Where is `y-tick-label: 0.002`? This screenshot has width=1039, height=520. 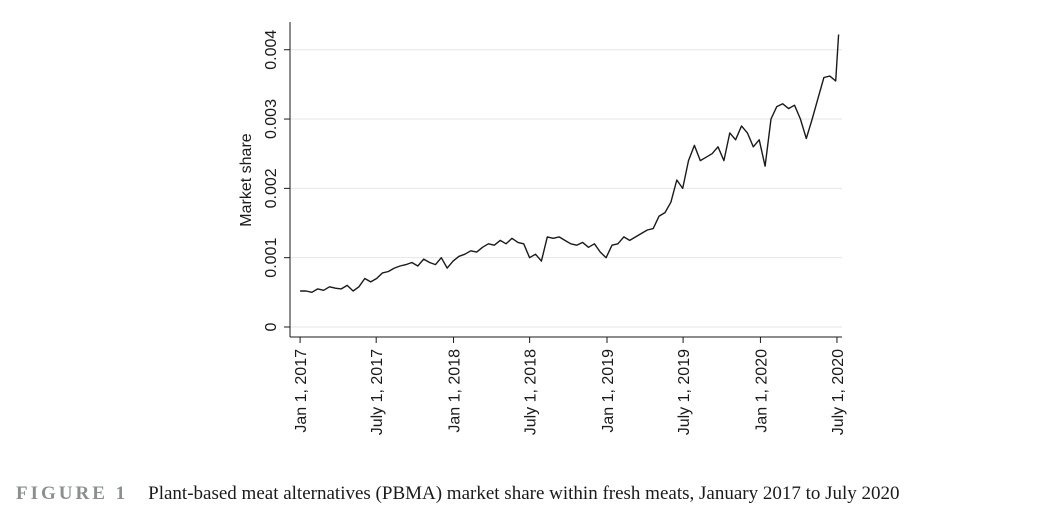 y-tick-label: 0.002 is located at coordinates (271, 188).